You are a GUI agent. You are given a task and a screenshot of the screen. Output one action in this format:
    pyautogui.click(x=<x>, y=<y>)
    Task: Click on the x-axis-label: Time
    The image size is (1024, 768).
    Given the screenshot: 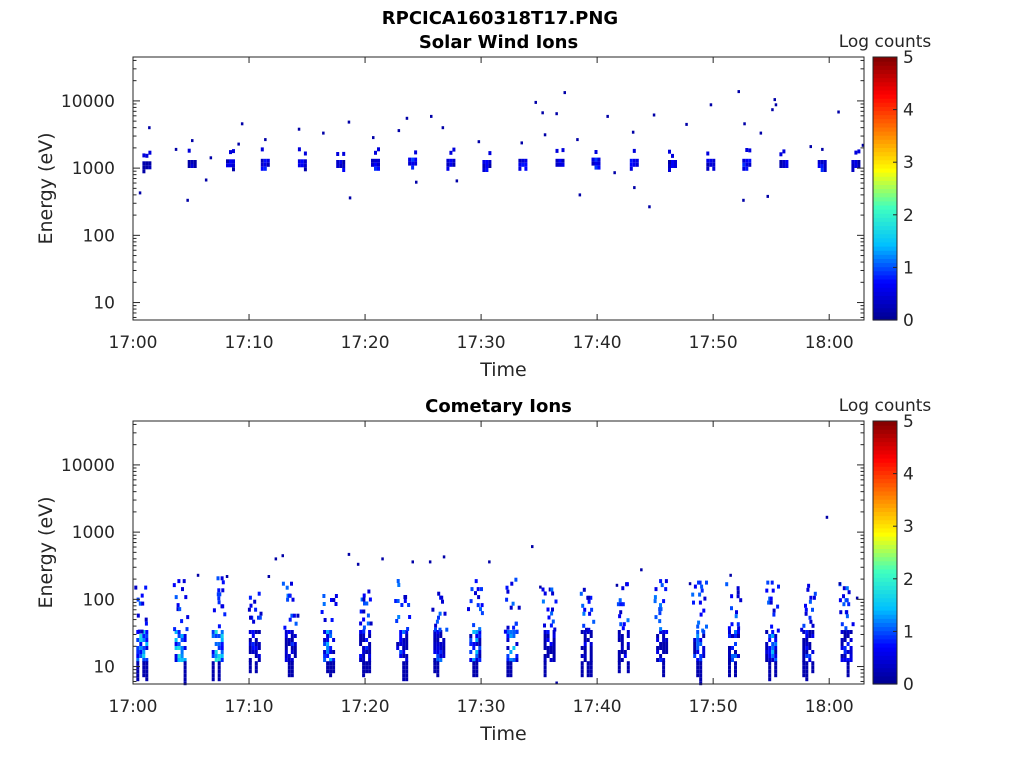 What is the action you would take?
    pyautogui.click(x=503, y=734)
    